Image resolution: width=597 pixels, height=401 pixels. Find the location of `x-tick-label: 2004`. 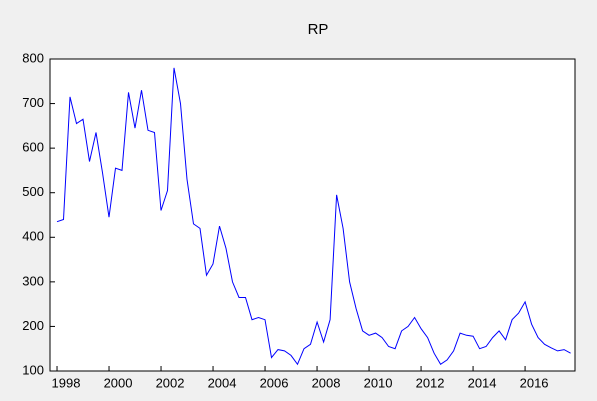

x-tick-label: 2004 is located at coordinates (222, 382).